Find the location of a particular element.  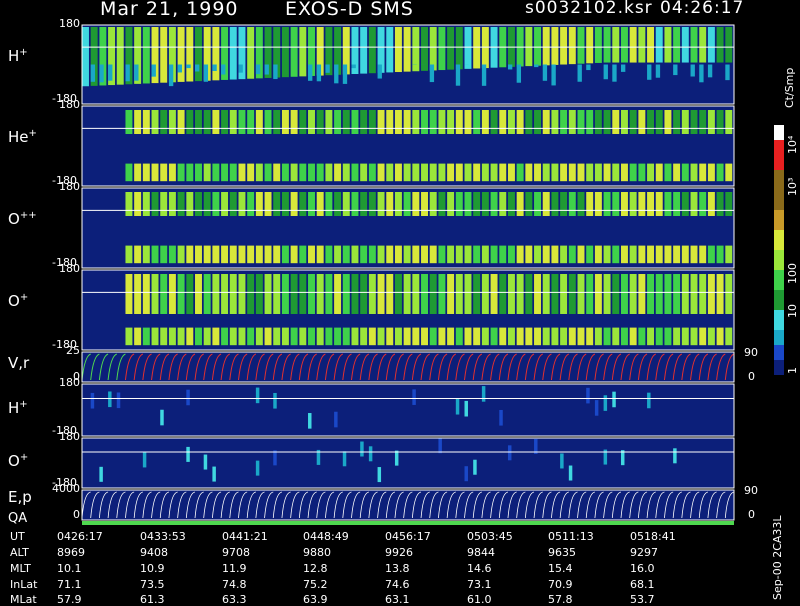

y-tick-top: 180 is located at coordinates (69, 104).